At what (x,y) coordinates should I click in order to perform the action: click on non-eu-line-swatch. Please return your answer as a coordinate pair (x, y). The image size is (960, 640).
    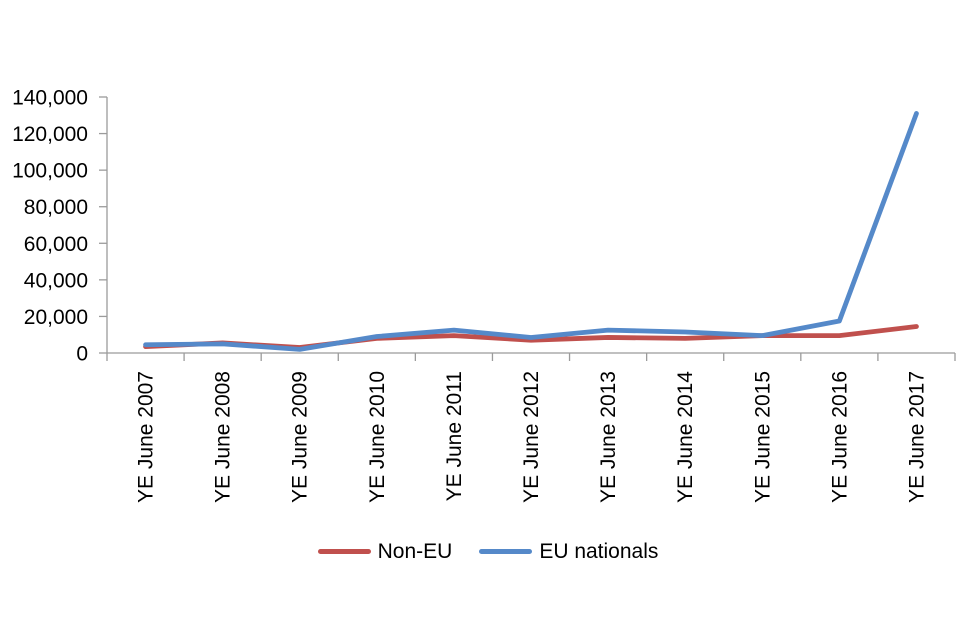
    Looking at the image, I should click on (344, 551).